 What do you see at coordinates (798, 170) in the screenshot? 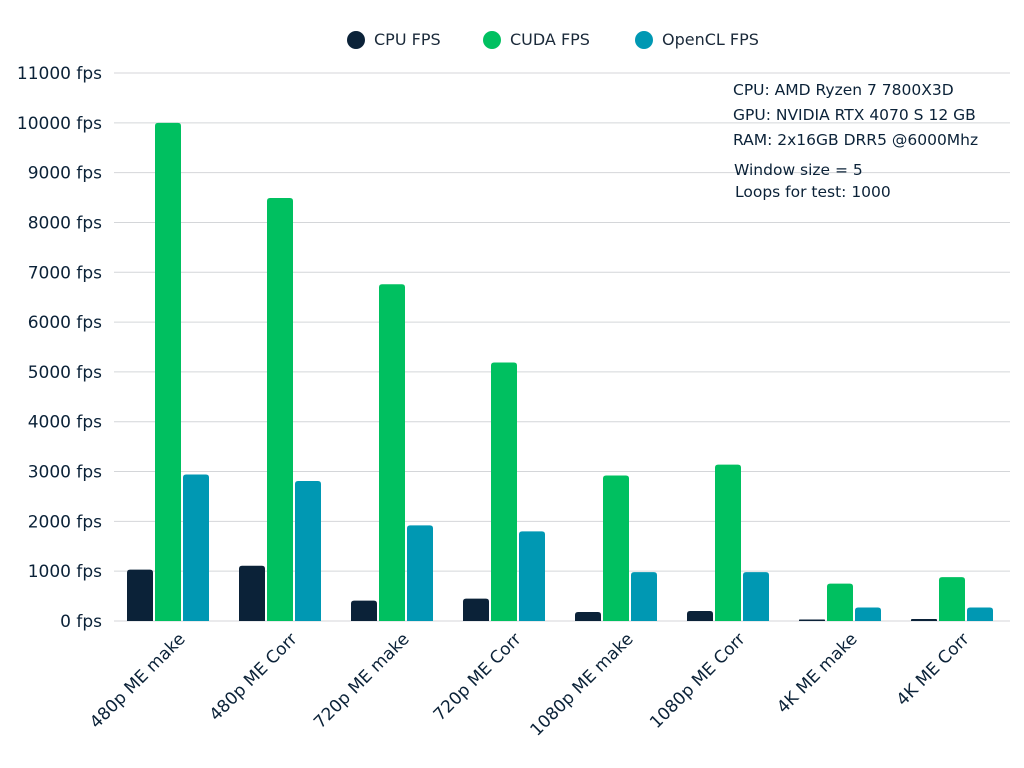
I see `annotation-line: Window size = 5` at bounding box center [798, 170].